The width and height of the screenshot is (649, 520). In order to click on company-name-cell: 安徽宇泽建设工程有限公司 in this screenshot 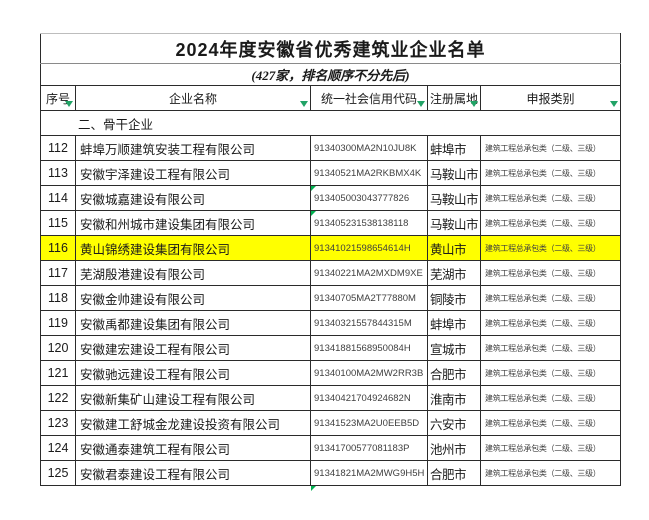, I will do `click(193, 173)`.